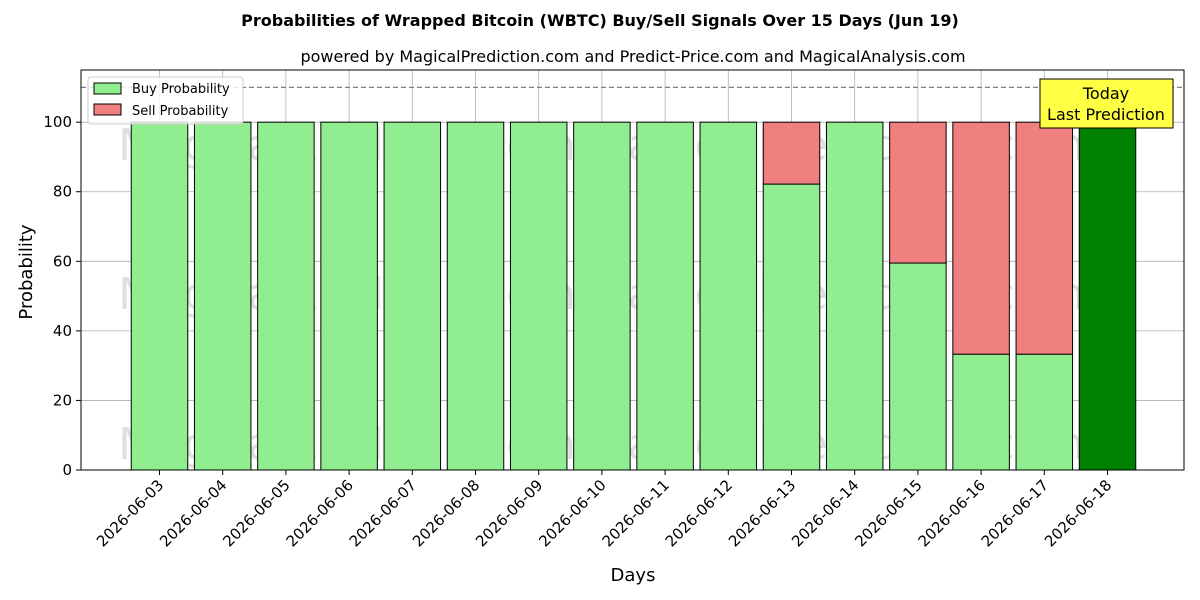 The height and width of the screenshot is (600, 1200). I want to click on legend-swatch-sell, so click(107, 109).